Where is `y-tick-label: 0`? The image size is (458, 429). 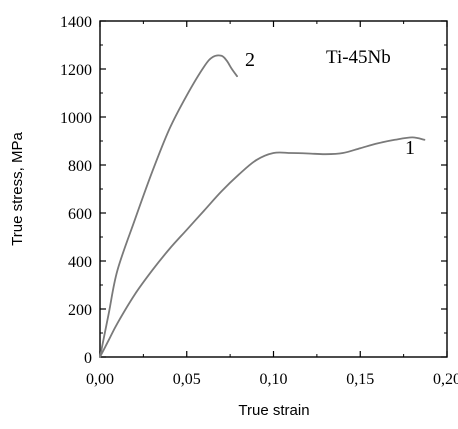
y-tick-label: 0 is located at coordinates (88, 358).